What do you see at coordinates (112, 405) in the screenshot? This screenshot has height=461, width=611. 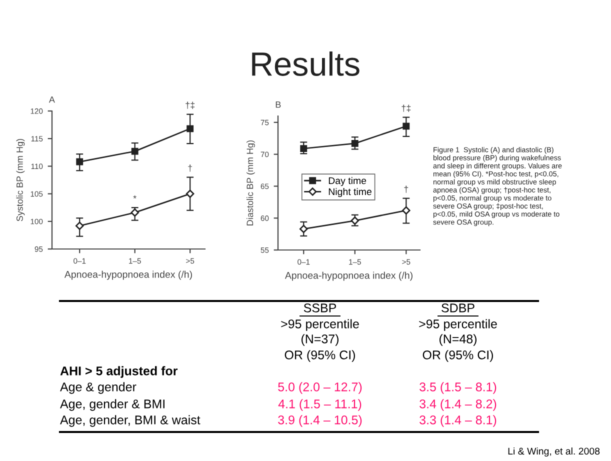 I see `text: Age, gender & BMI` at bounding box center [112, 405].